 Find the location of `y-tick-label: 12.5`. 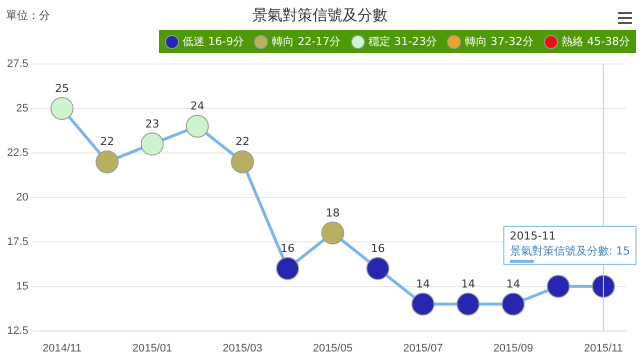

y-tick-label: 12.5 is located at coordinates (17, 330).